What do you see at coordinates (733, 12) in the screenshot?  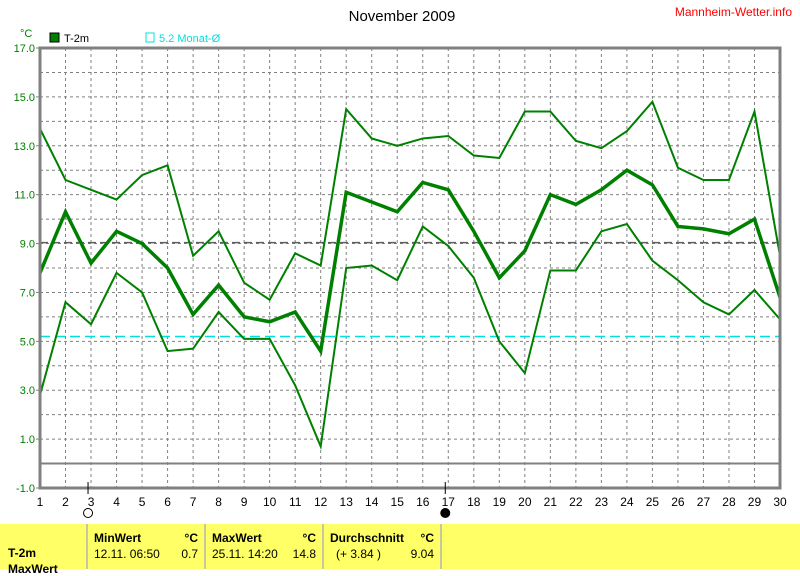 I see `brand-link: Mannheim-Wetter.info` at bounding box center [733, 12].